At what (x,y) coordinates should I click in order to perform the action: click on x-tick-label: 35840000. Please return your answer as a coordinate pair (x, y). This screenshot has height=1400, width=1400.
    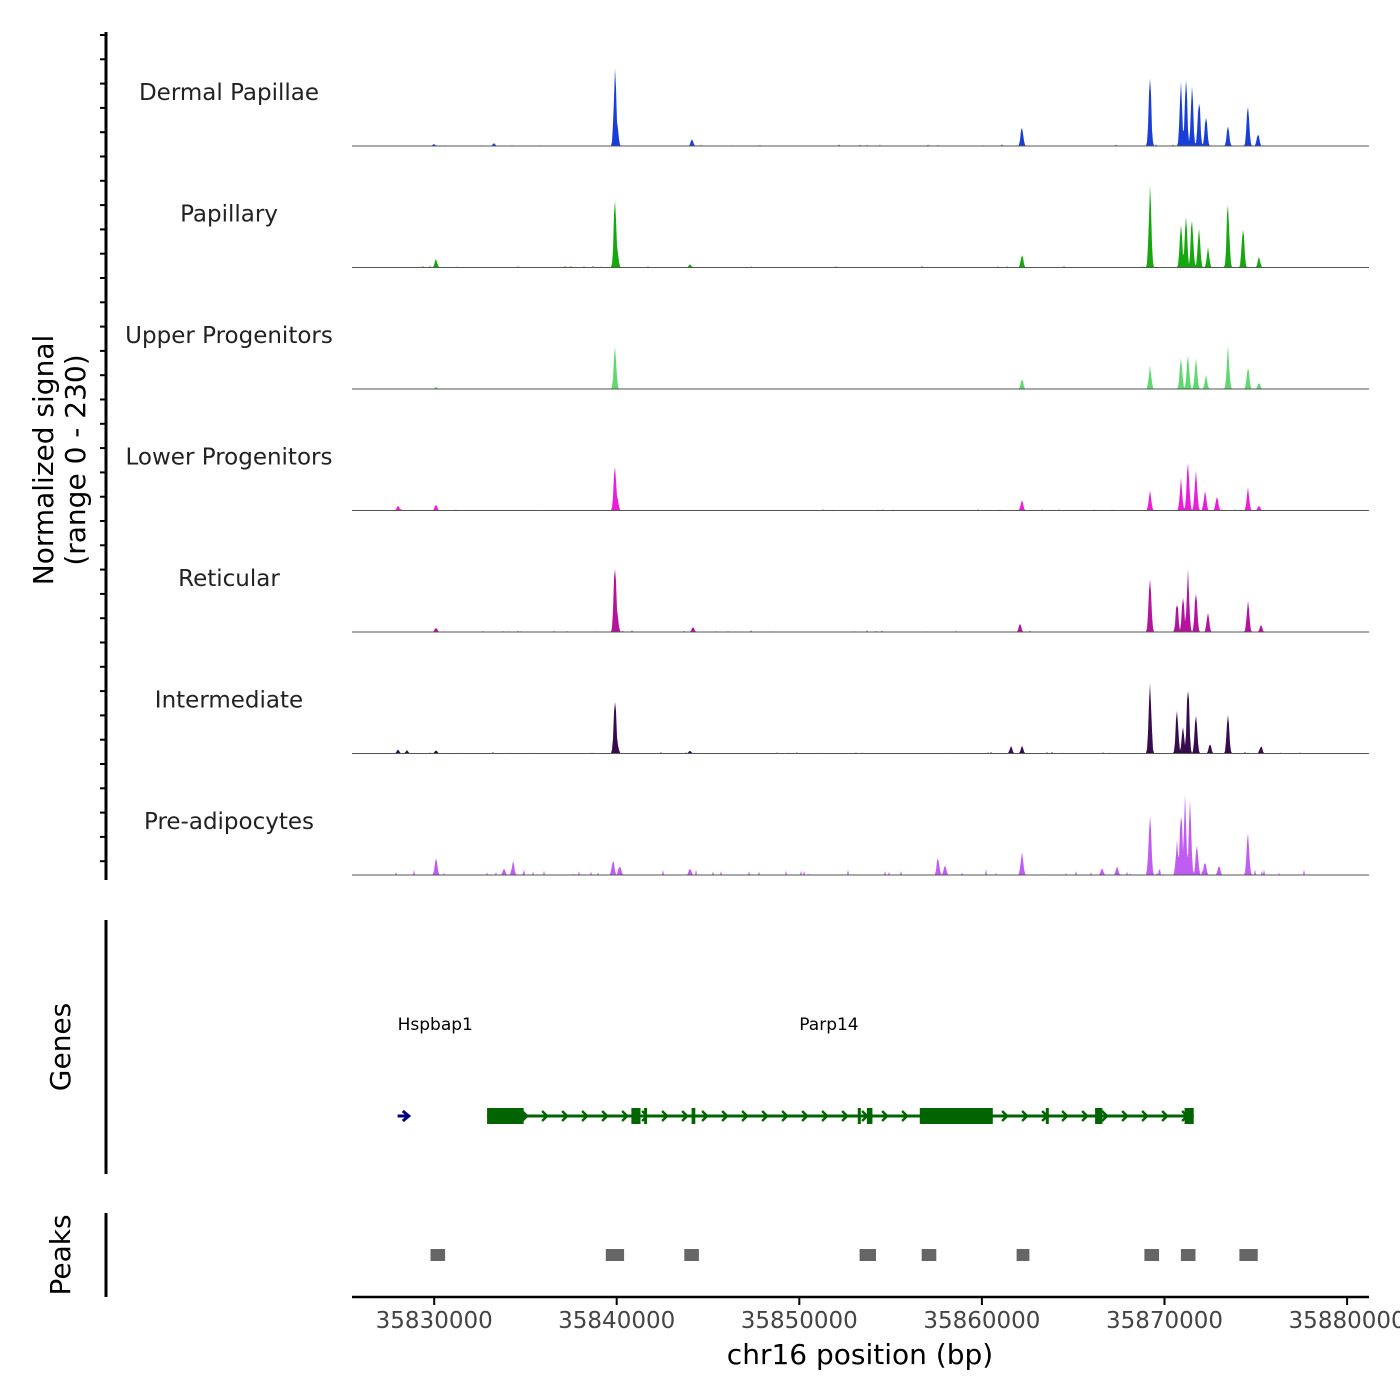
    Looking at the image, I should click on (616, 1321).